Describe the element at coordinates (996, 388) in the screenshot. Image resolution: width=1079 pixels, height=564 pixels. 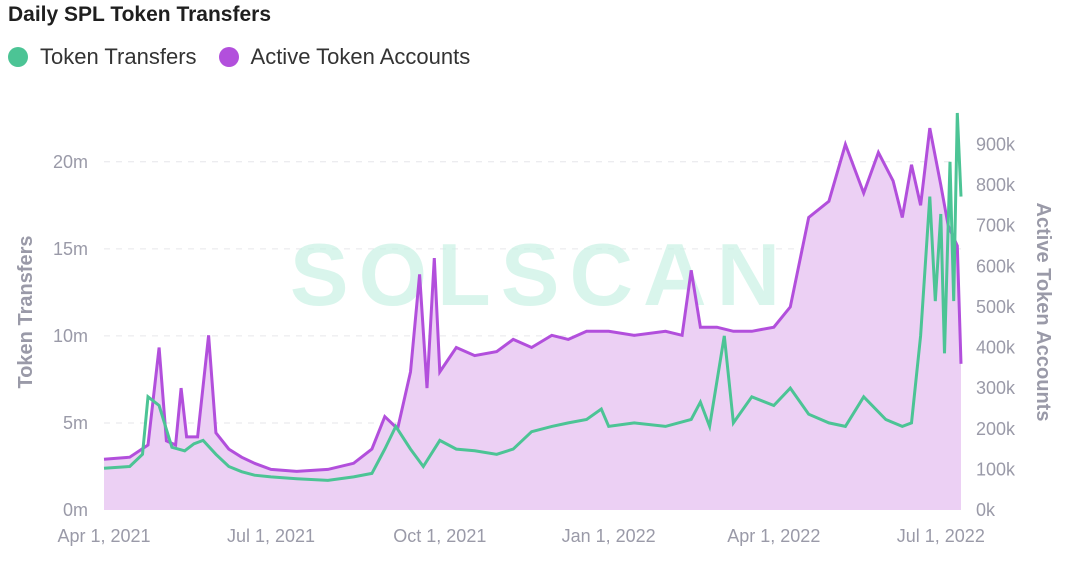
I see `y-right-tick-label: 300k` at that location.